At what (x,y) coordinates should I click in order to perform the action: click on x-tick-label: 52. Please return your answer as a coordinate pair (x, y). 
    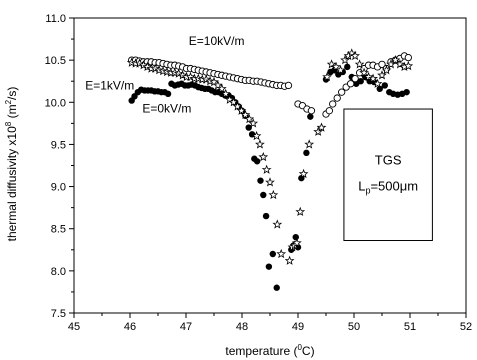
    Looking at the image, I should click on (466, 327).